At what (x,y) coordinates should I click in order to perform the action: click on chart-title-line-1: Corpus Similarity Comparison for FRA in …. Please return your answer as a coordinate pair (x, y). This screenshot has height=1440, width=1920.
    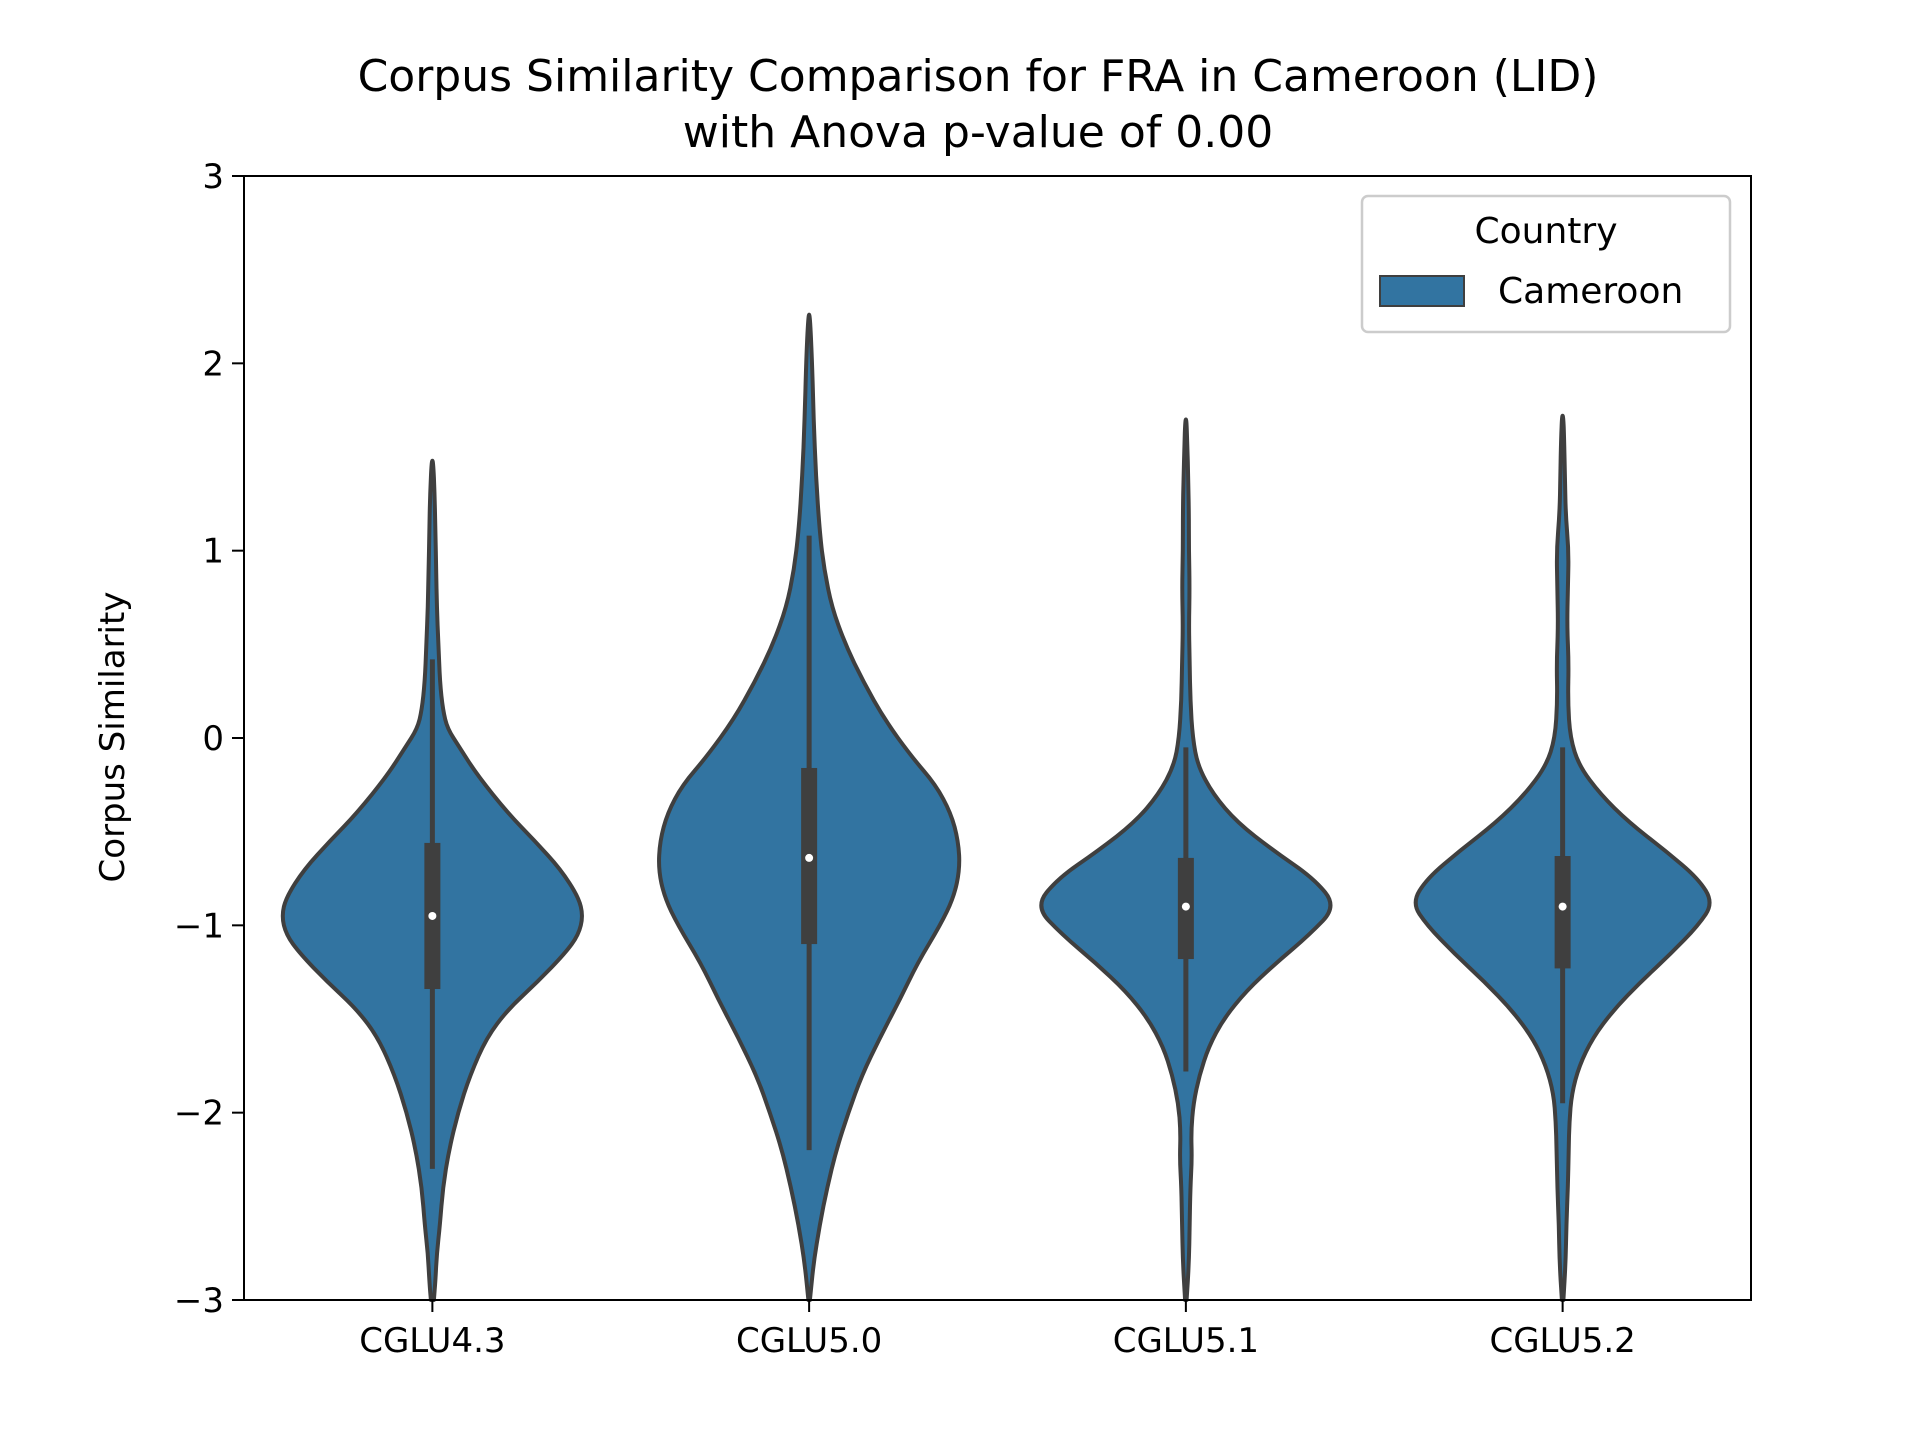
    Looking at the image, I should click on (978, 76).